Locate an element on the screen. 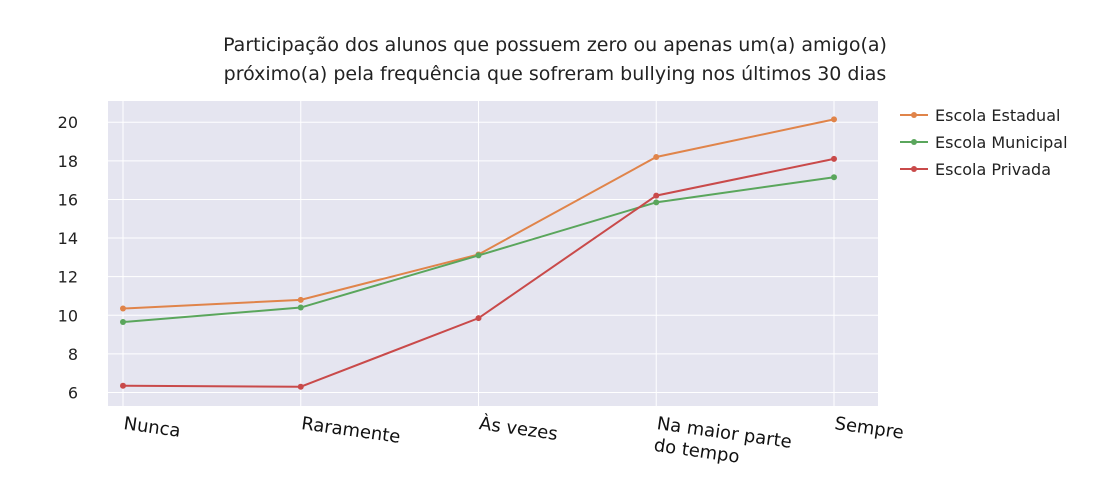 The image size is (1100, 500). x-tick-label: Raramente is located at coordinates (351, 430).